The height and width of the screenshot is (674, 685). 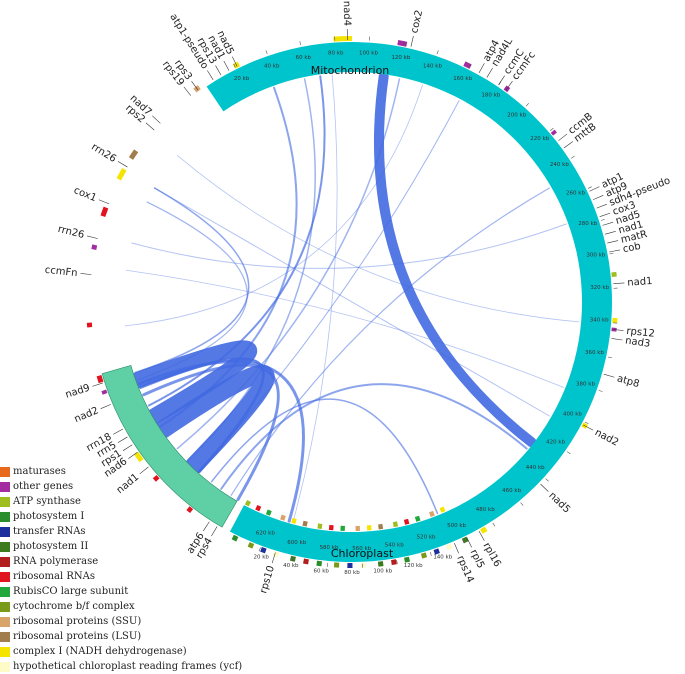 I want to click on chloro-tick-label: 40 kb, so click(x=291, y=566).